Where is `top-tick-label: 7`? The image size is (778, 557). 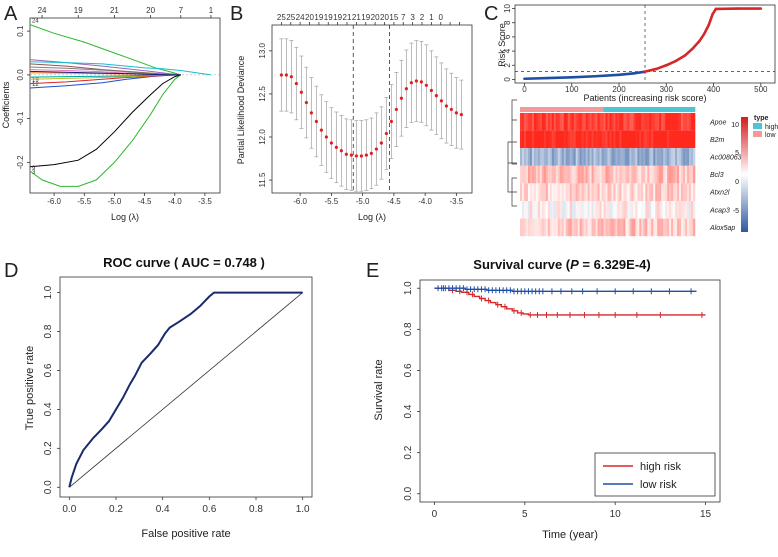
top-tick-label: 7 is located at coordinates (181, 10).